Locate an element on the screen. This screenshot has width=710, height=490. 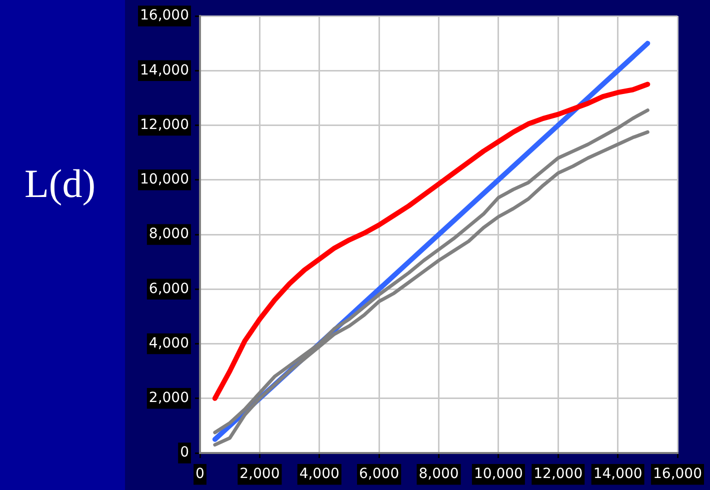
x-tick-label: 2,000 is located at coordinates (260, 474).